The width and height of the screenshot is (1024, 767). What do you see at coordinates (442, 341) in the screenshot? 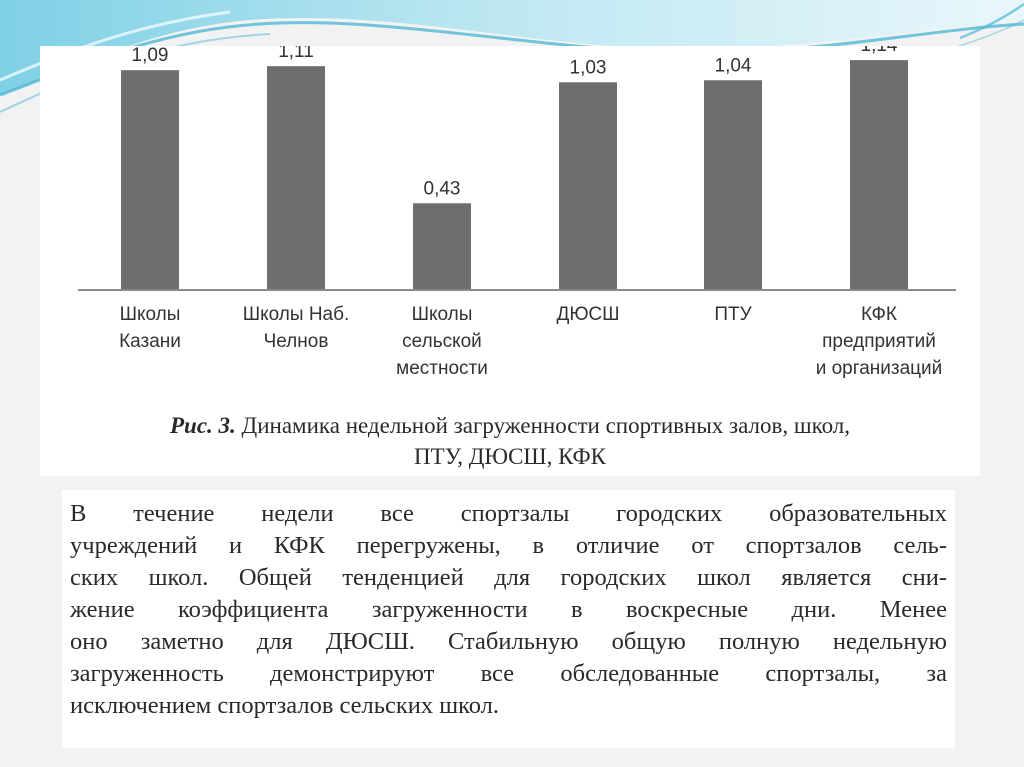
I see `category-label: сельской` at bounding box center [442, 341].